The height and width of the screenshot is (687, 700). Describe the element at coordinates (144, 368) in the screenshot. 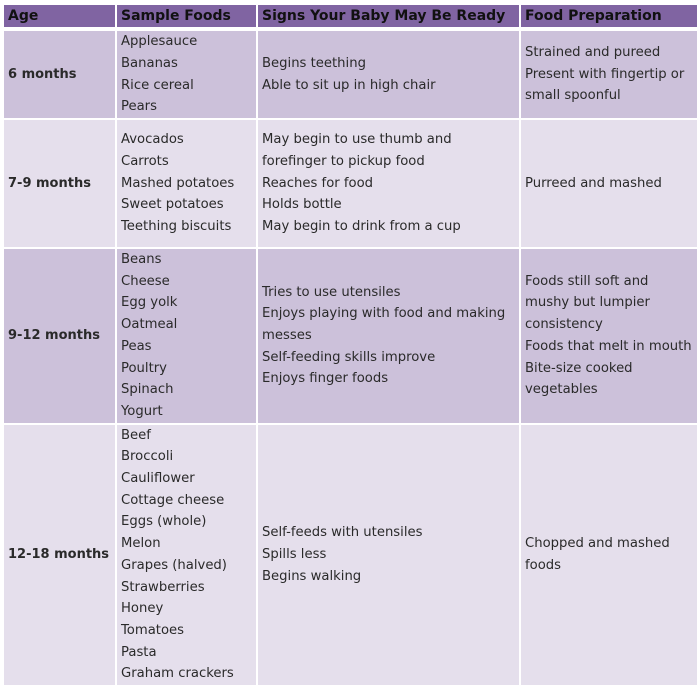

I see `food-item: Poultry` at that location.